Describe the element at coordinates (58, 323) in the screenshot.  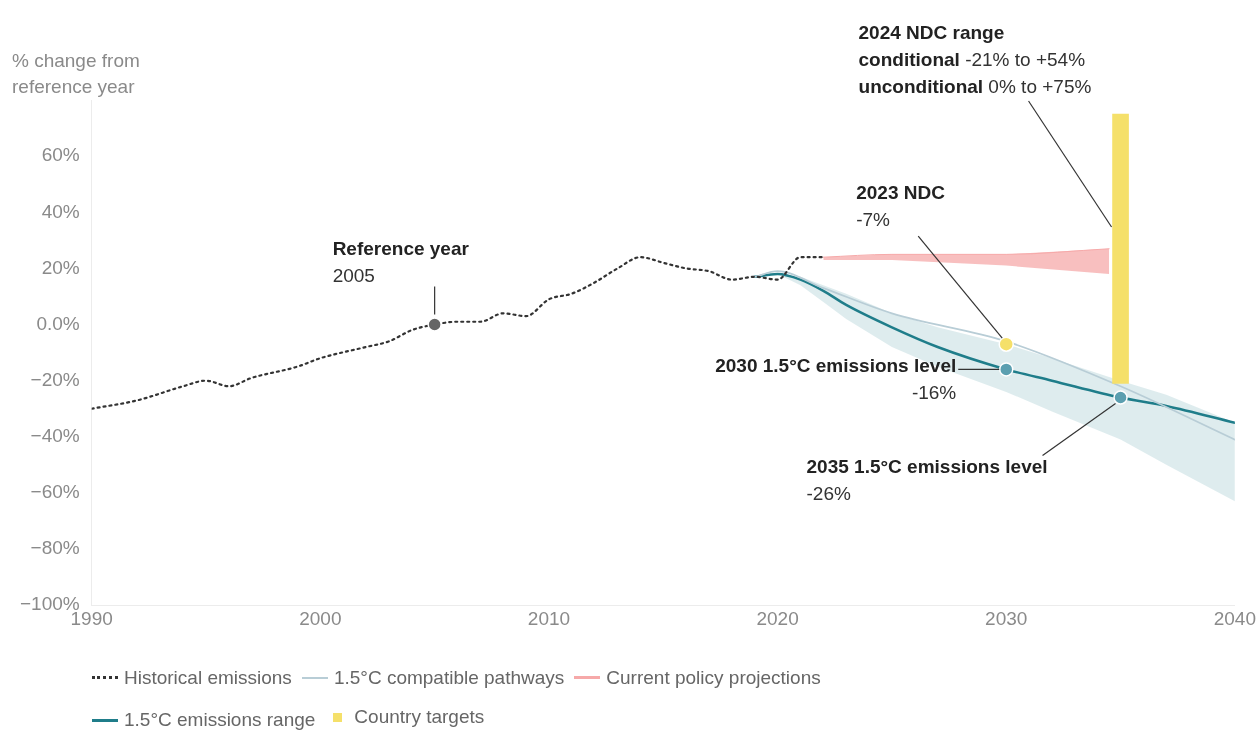
I see `y-tick-label: 0.0%` at that location.